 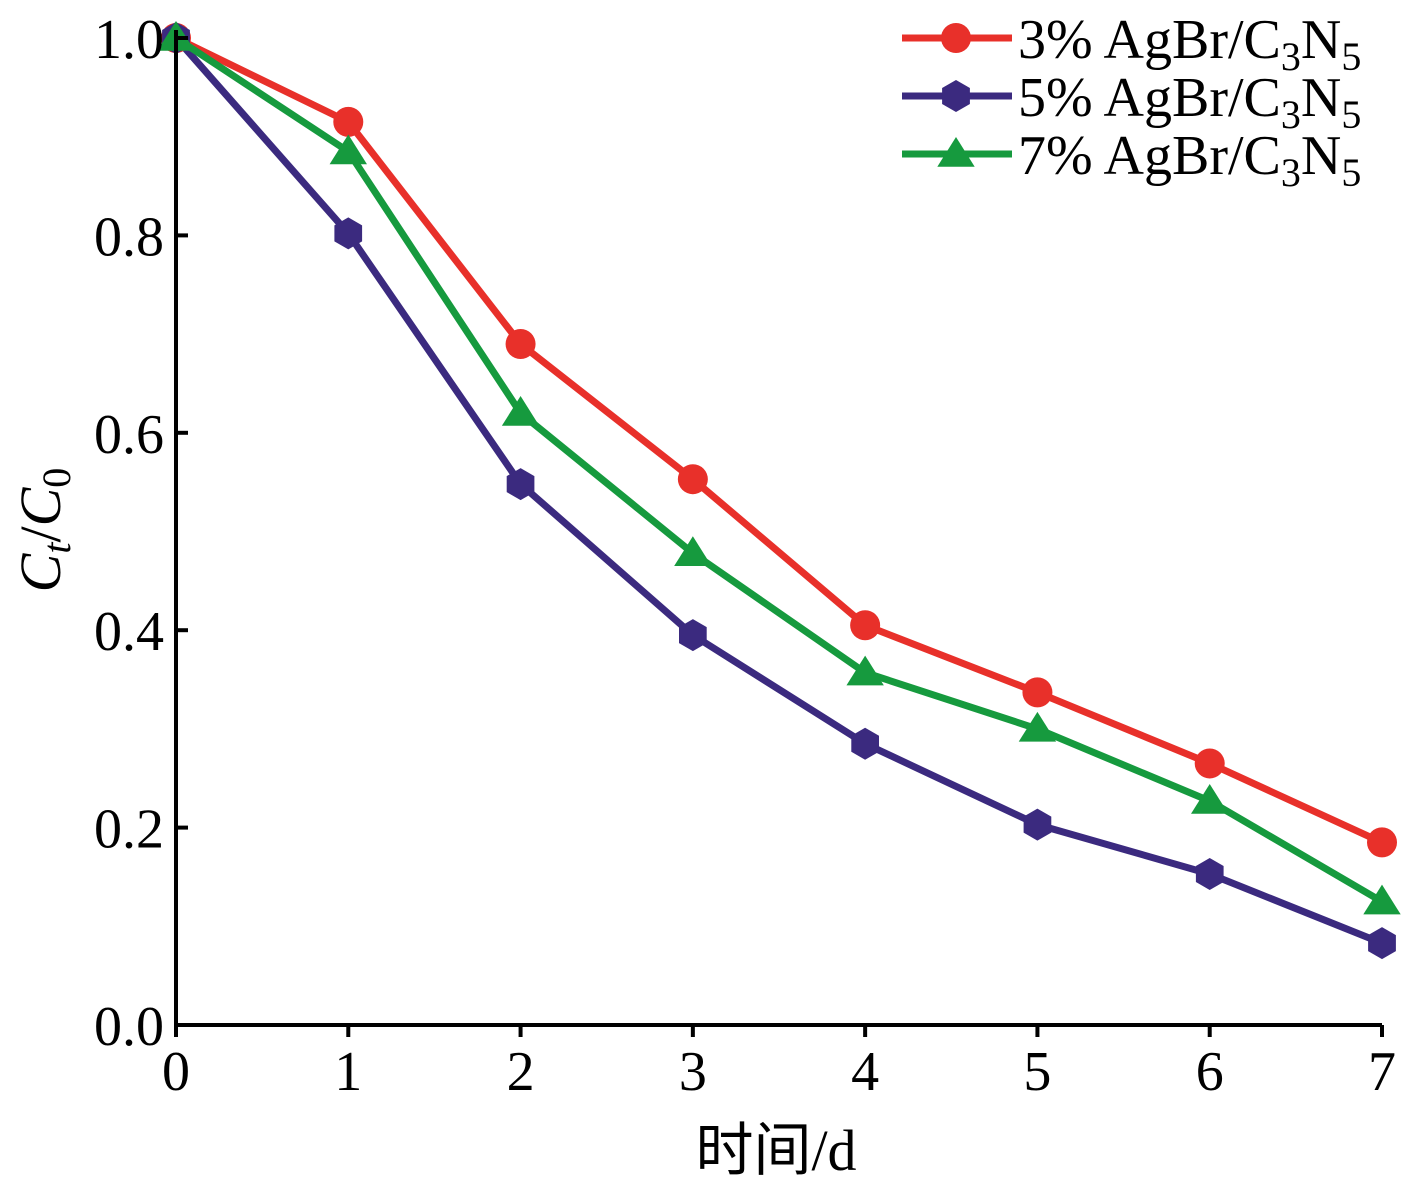 What do you see at coordinates (775, 1149) in the screenshot?
I see `x-axis-title: 时间/d` at bounding box center [775, 1149].